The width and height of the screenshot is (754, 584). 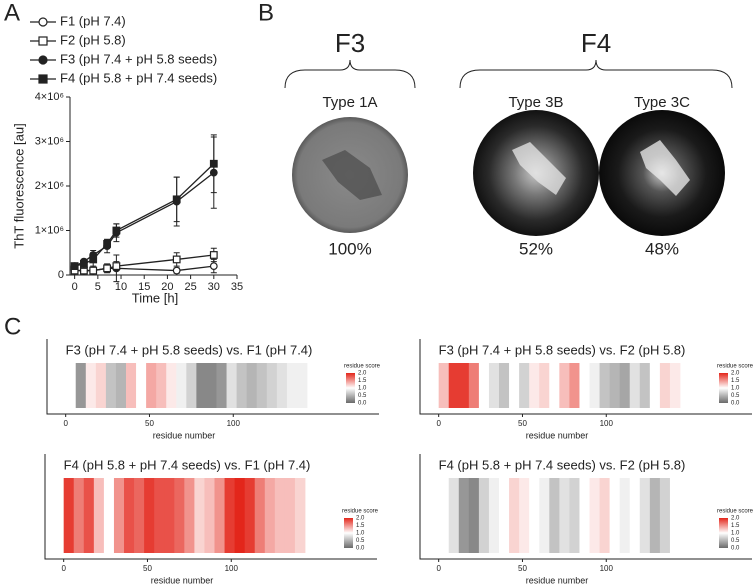 What do you see at coordinates (49, 230) in the screenshot?
I see `y-tick-label: 1×10⁶` at bounding box center [49, 230].